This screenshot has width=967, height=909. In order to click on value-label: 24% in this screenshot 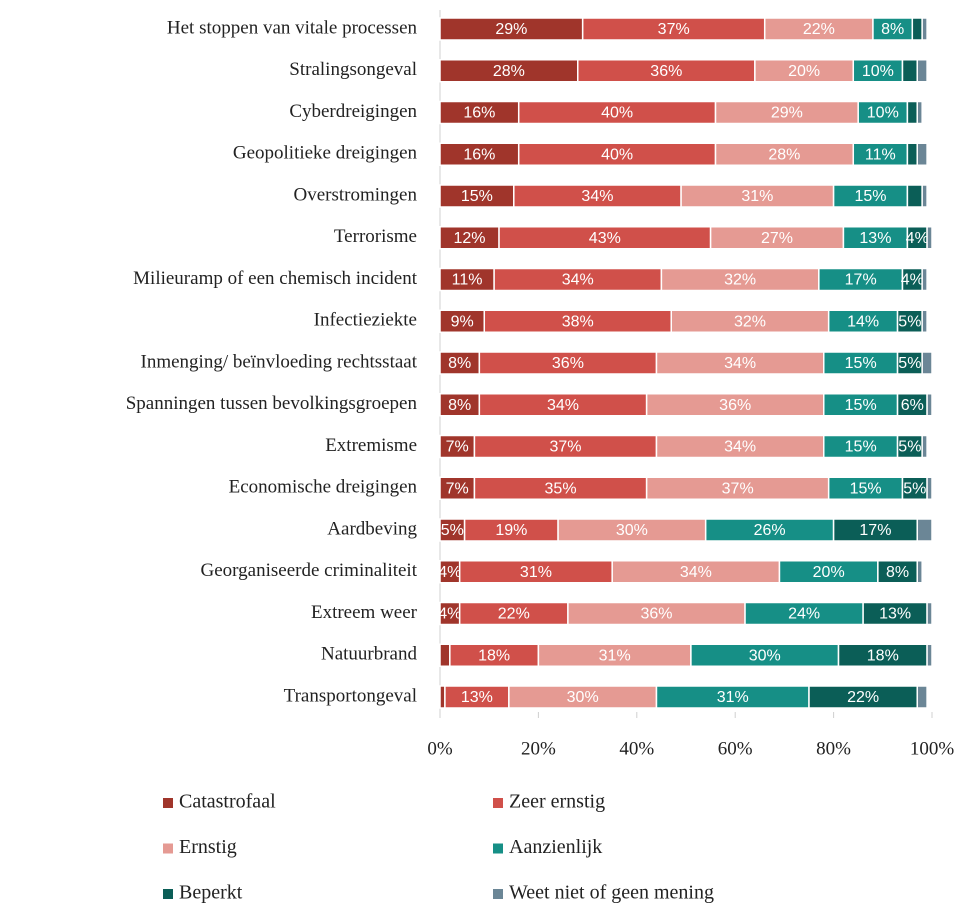, I will do `click(804, 614)`.